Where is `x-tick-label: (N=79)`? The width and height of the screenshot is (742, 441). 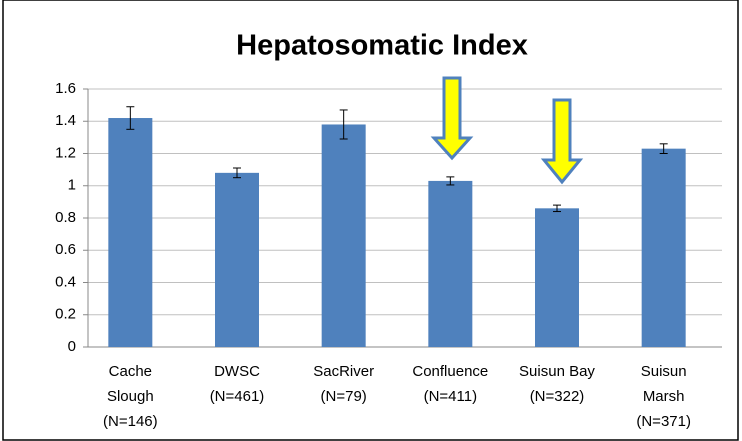
x-tick-label: (N=79) is located at coordinates (344, 396).